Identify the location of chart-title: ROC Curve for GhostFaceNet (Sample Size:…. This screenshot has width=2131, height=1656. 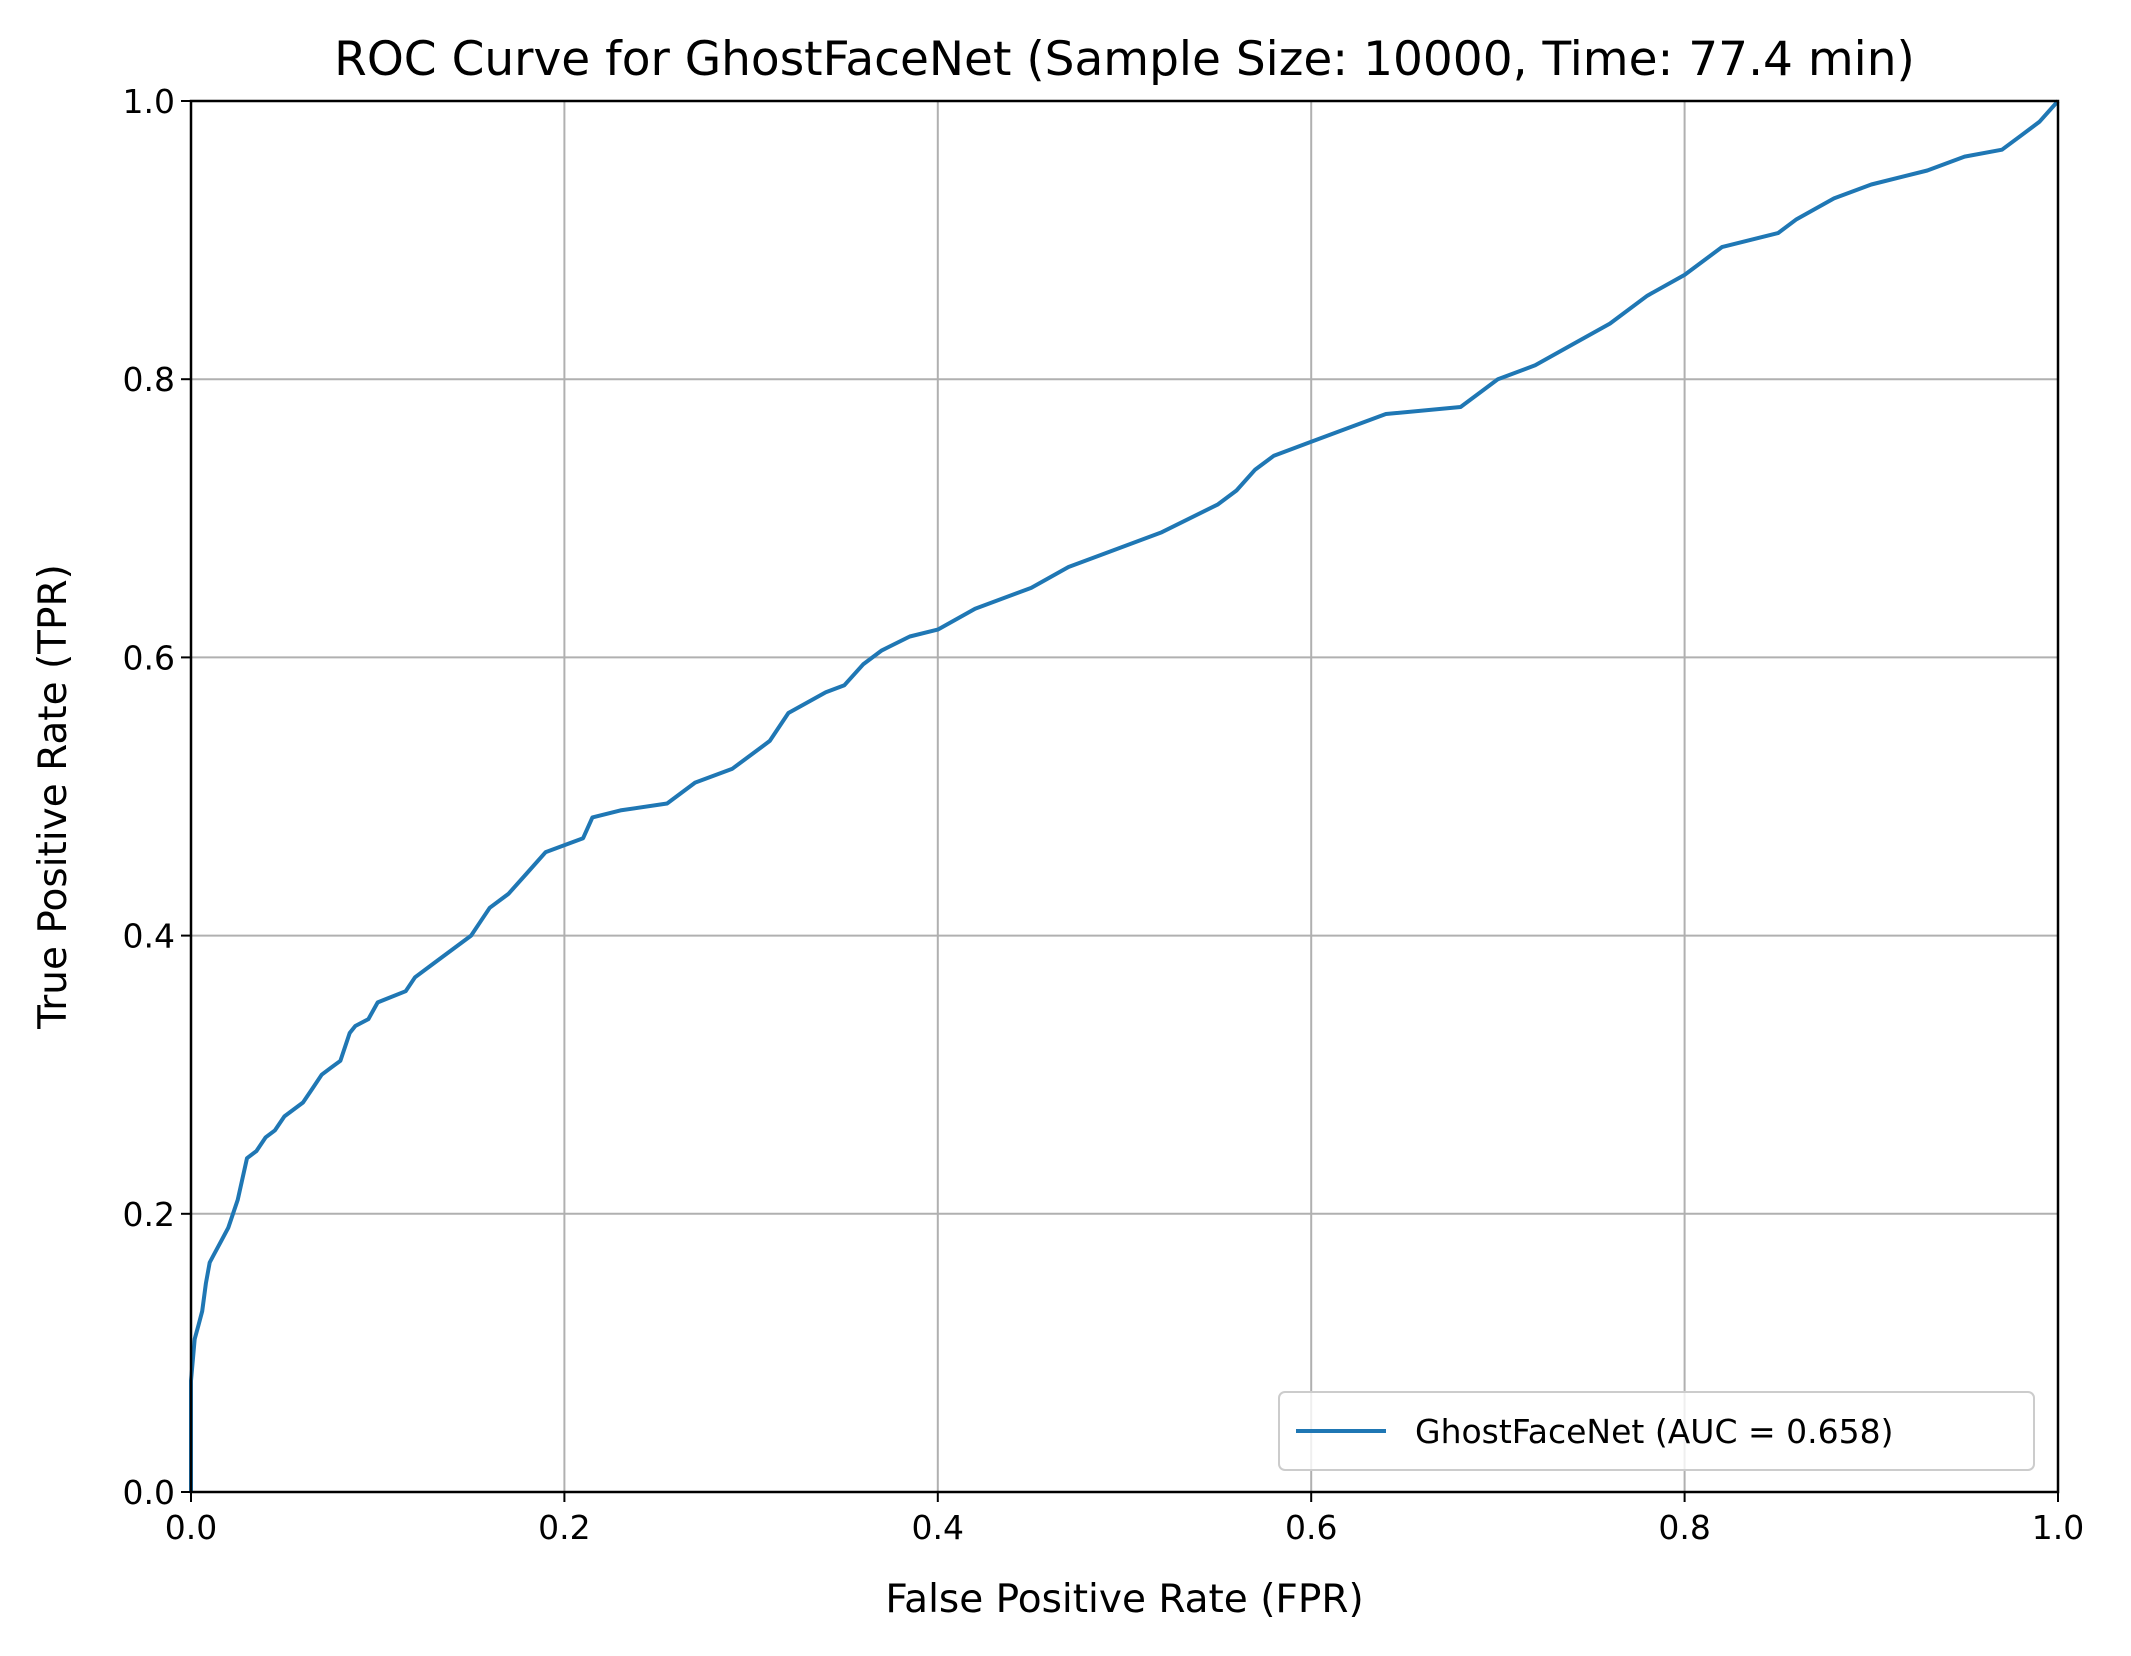
(1124, 59).